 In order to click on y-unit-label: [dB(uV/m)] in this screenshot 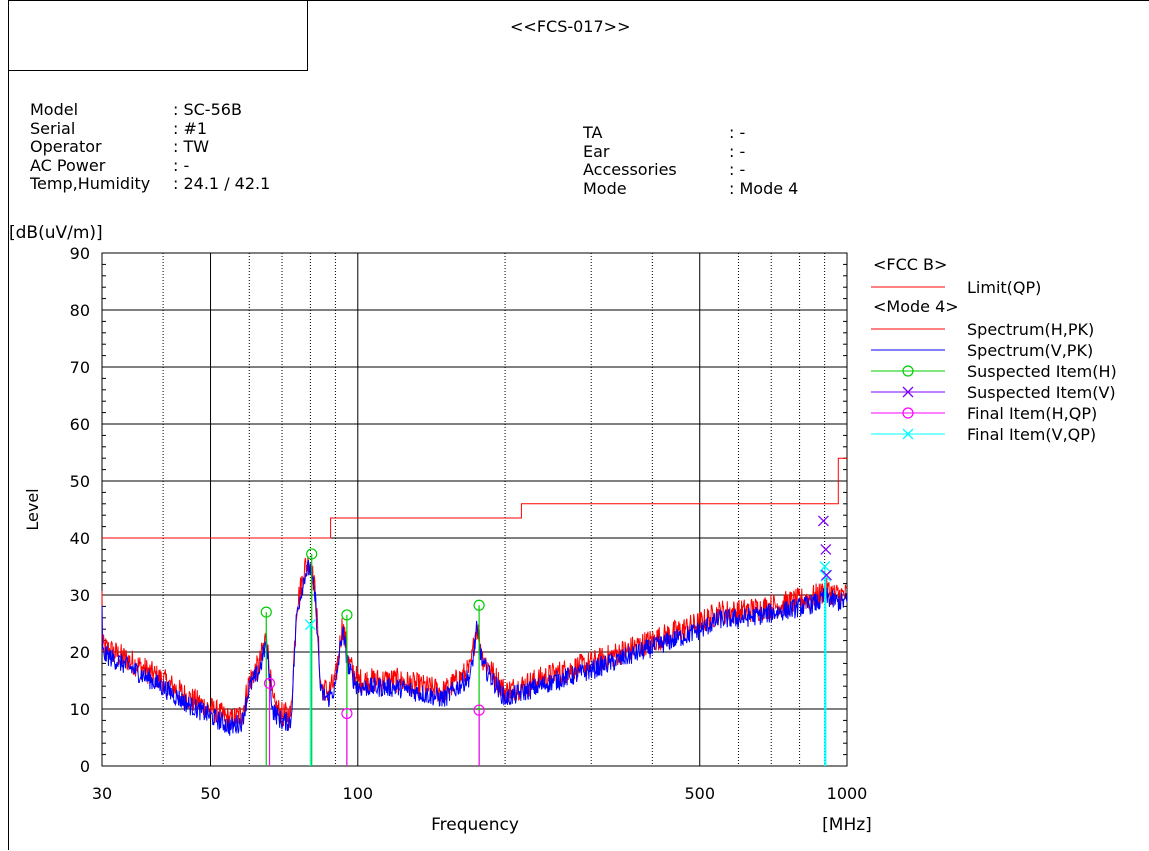, I will do `click(56, 233)`.